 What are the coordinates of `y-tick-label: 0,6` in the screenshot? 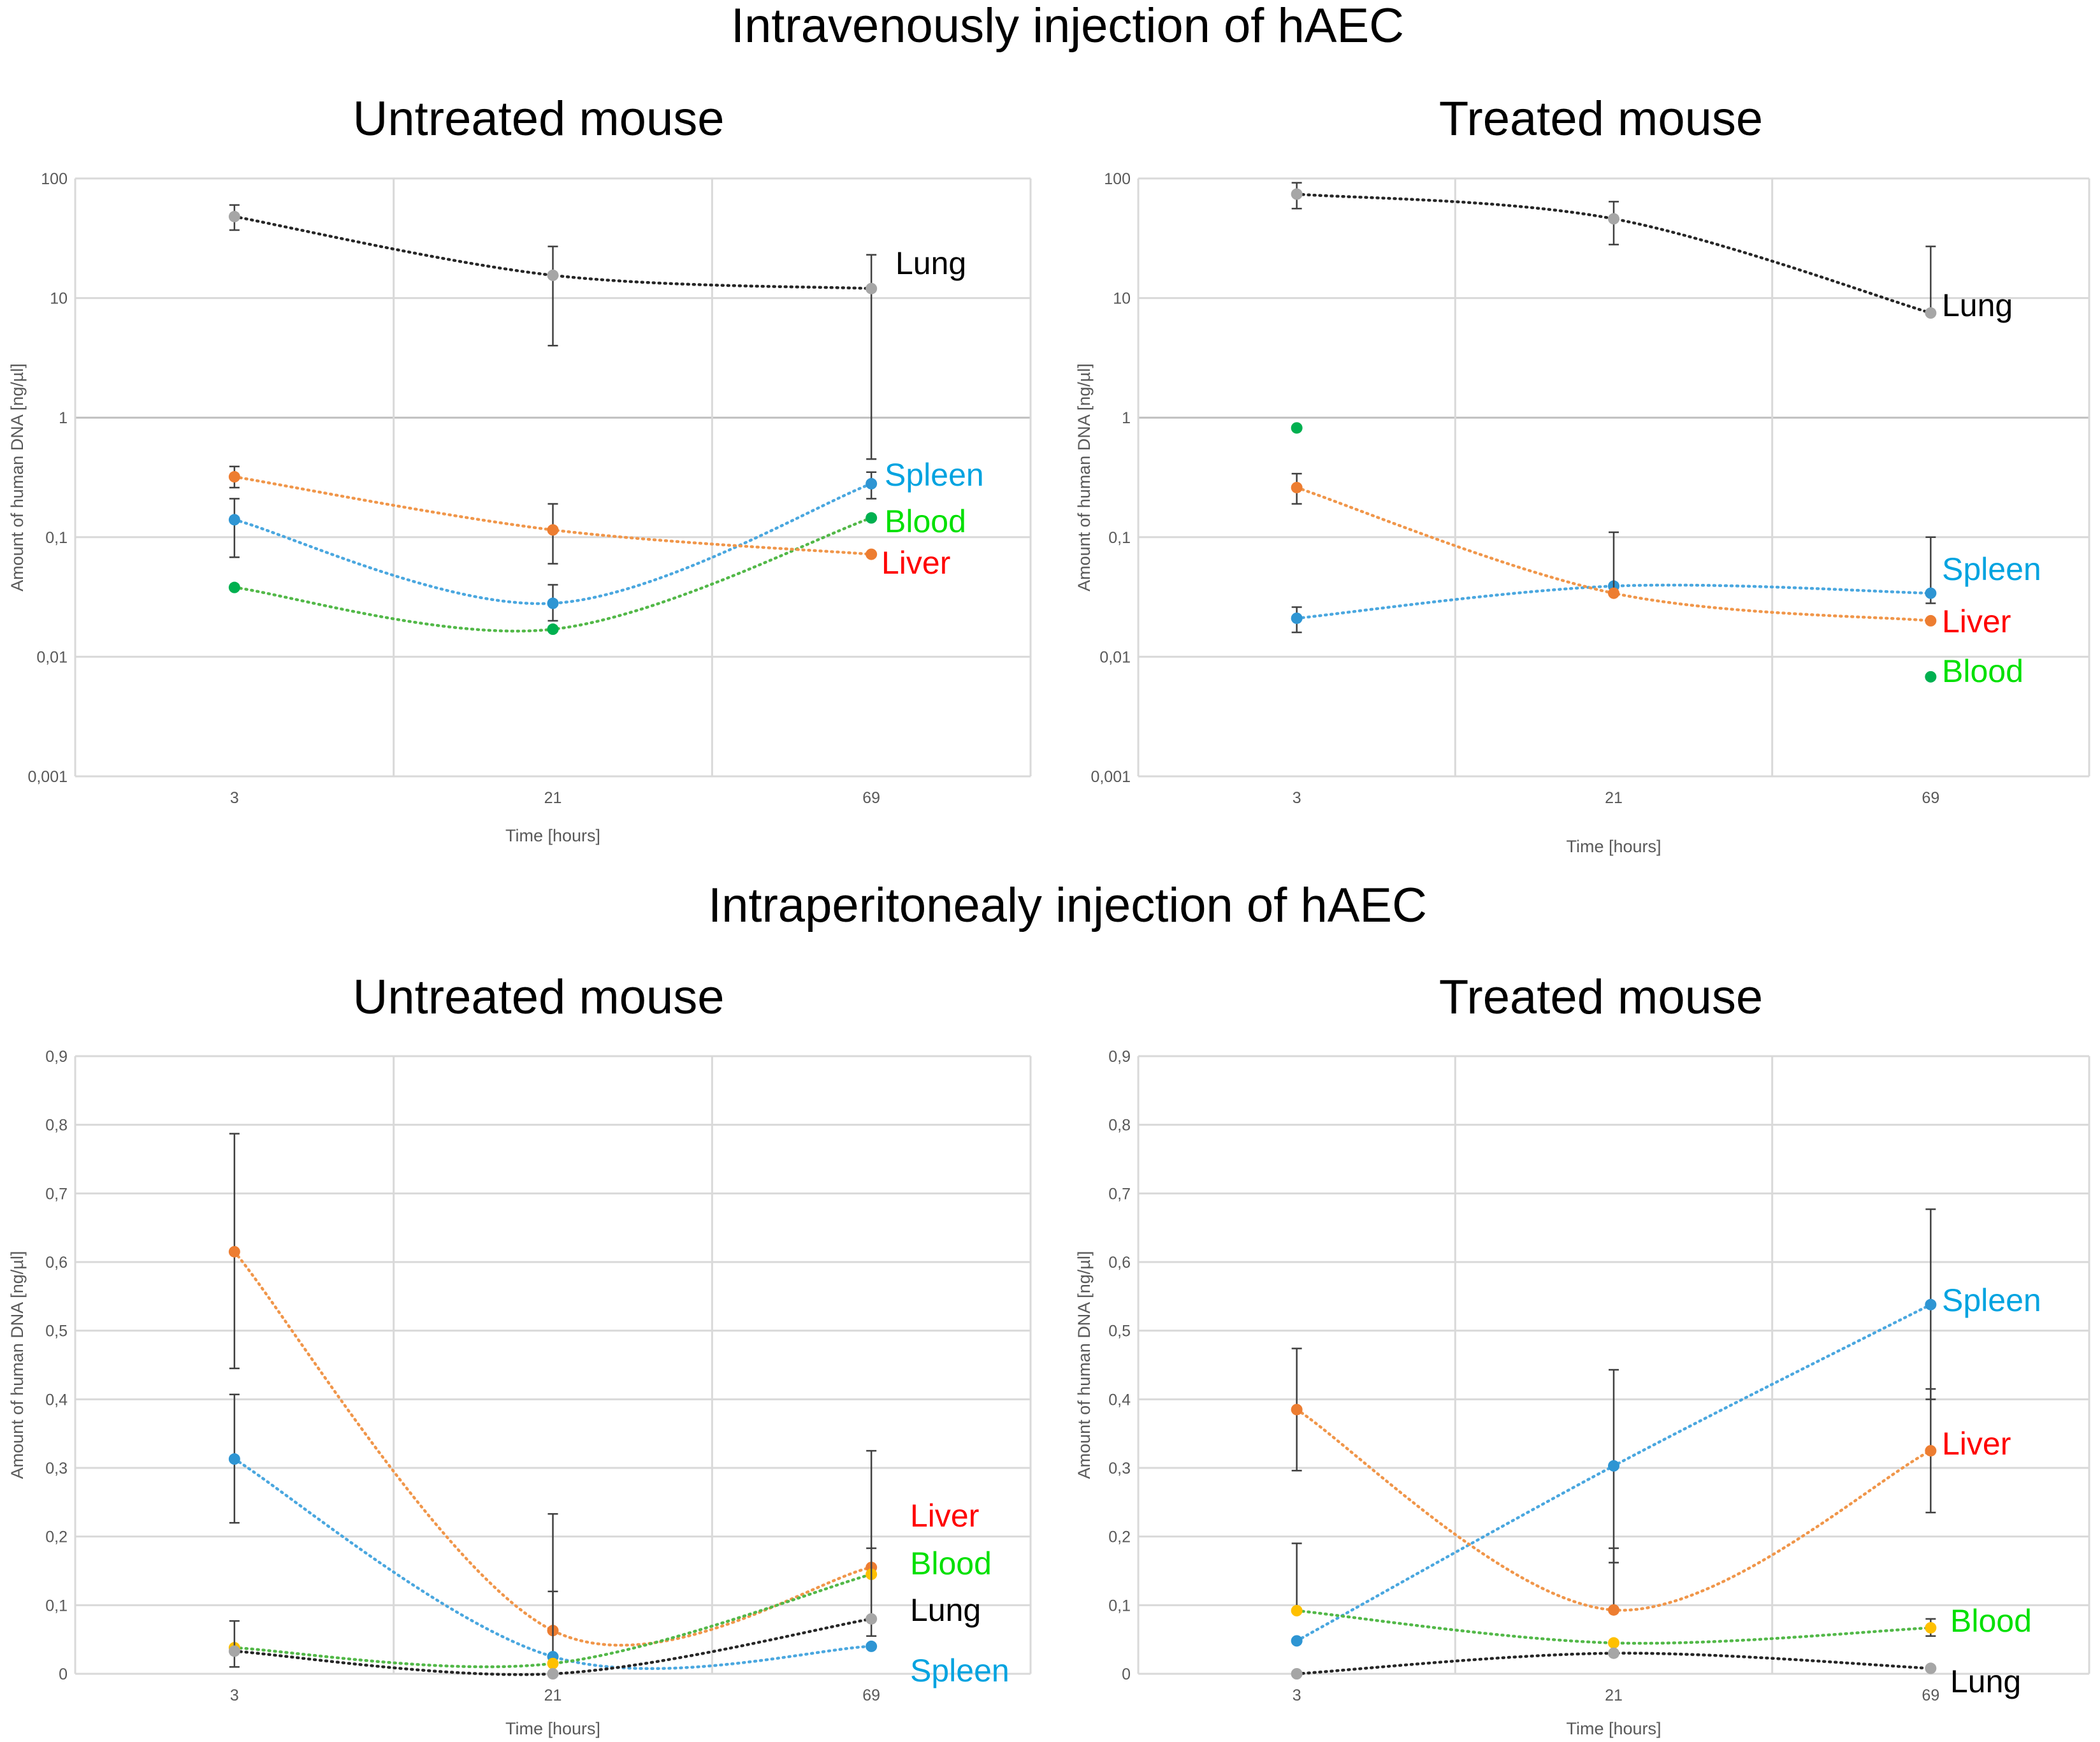 It's located at (1119, 1263).